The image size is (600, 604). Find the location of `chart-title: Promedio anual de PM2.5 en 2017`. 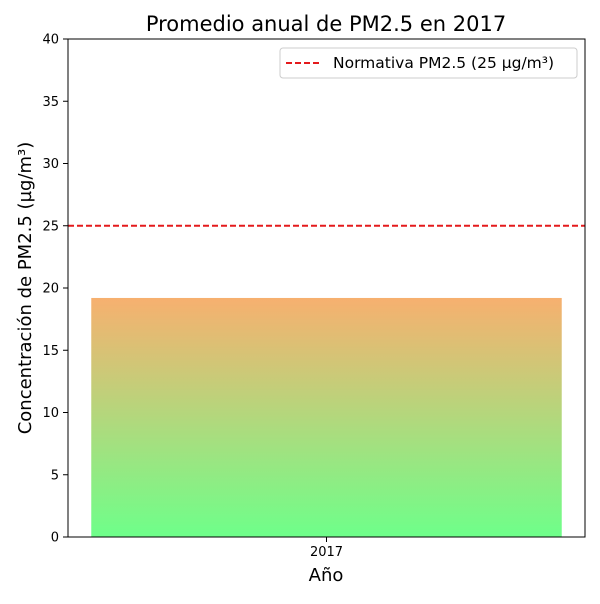

chart-title: Promedio anual de PM2.5 en 2017 is located at coordinates (326, 24).